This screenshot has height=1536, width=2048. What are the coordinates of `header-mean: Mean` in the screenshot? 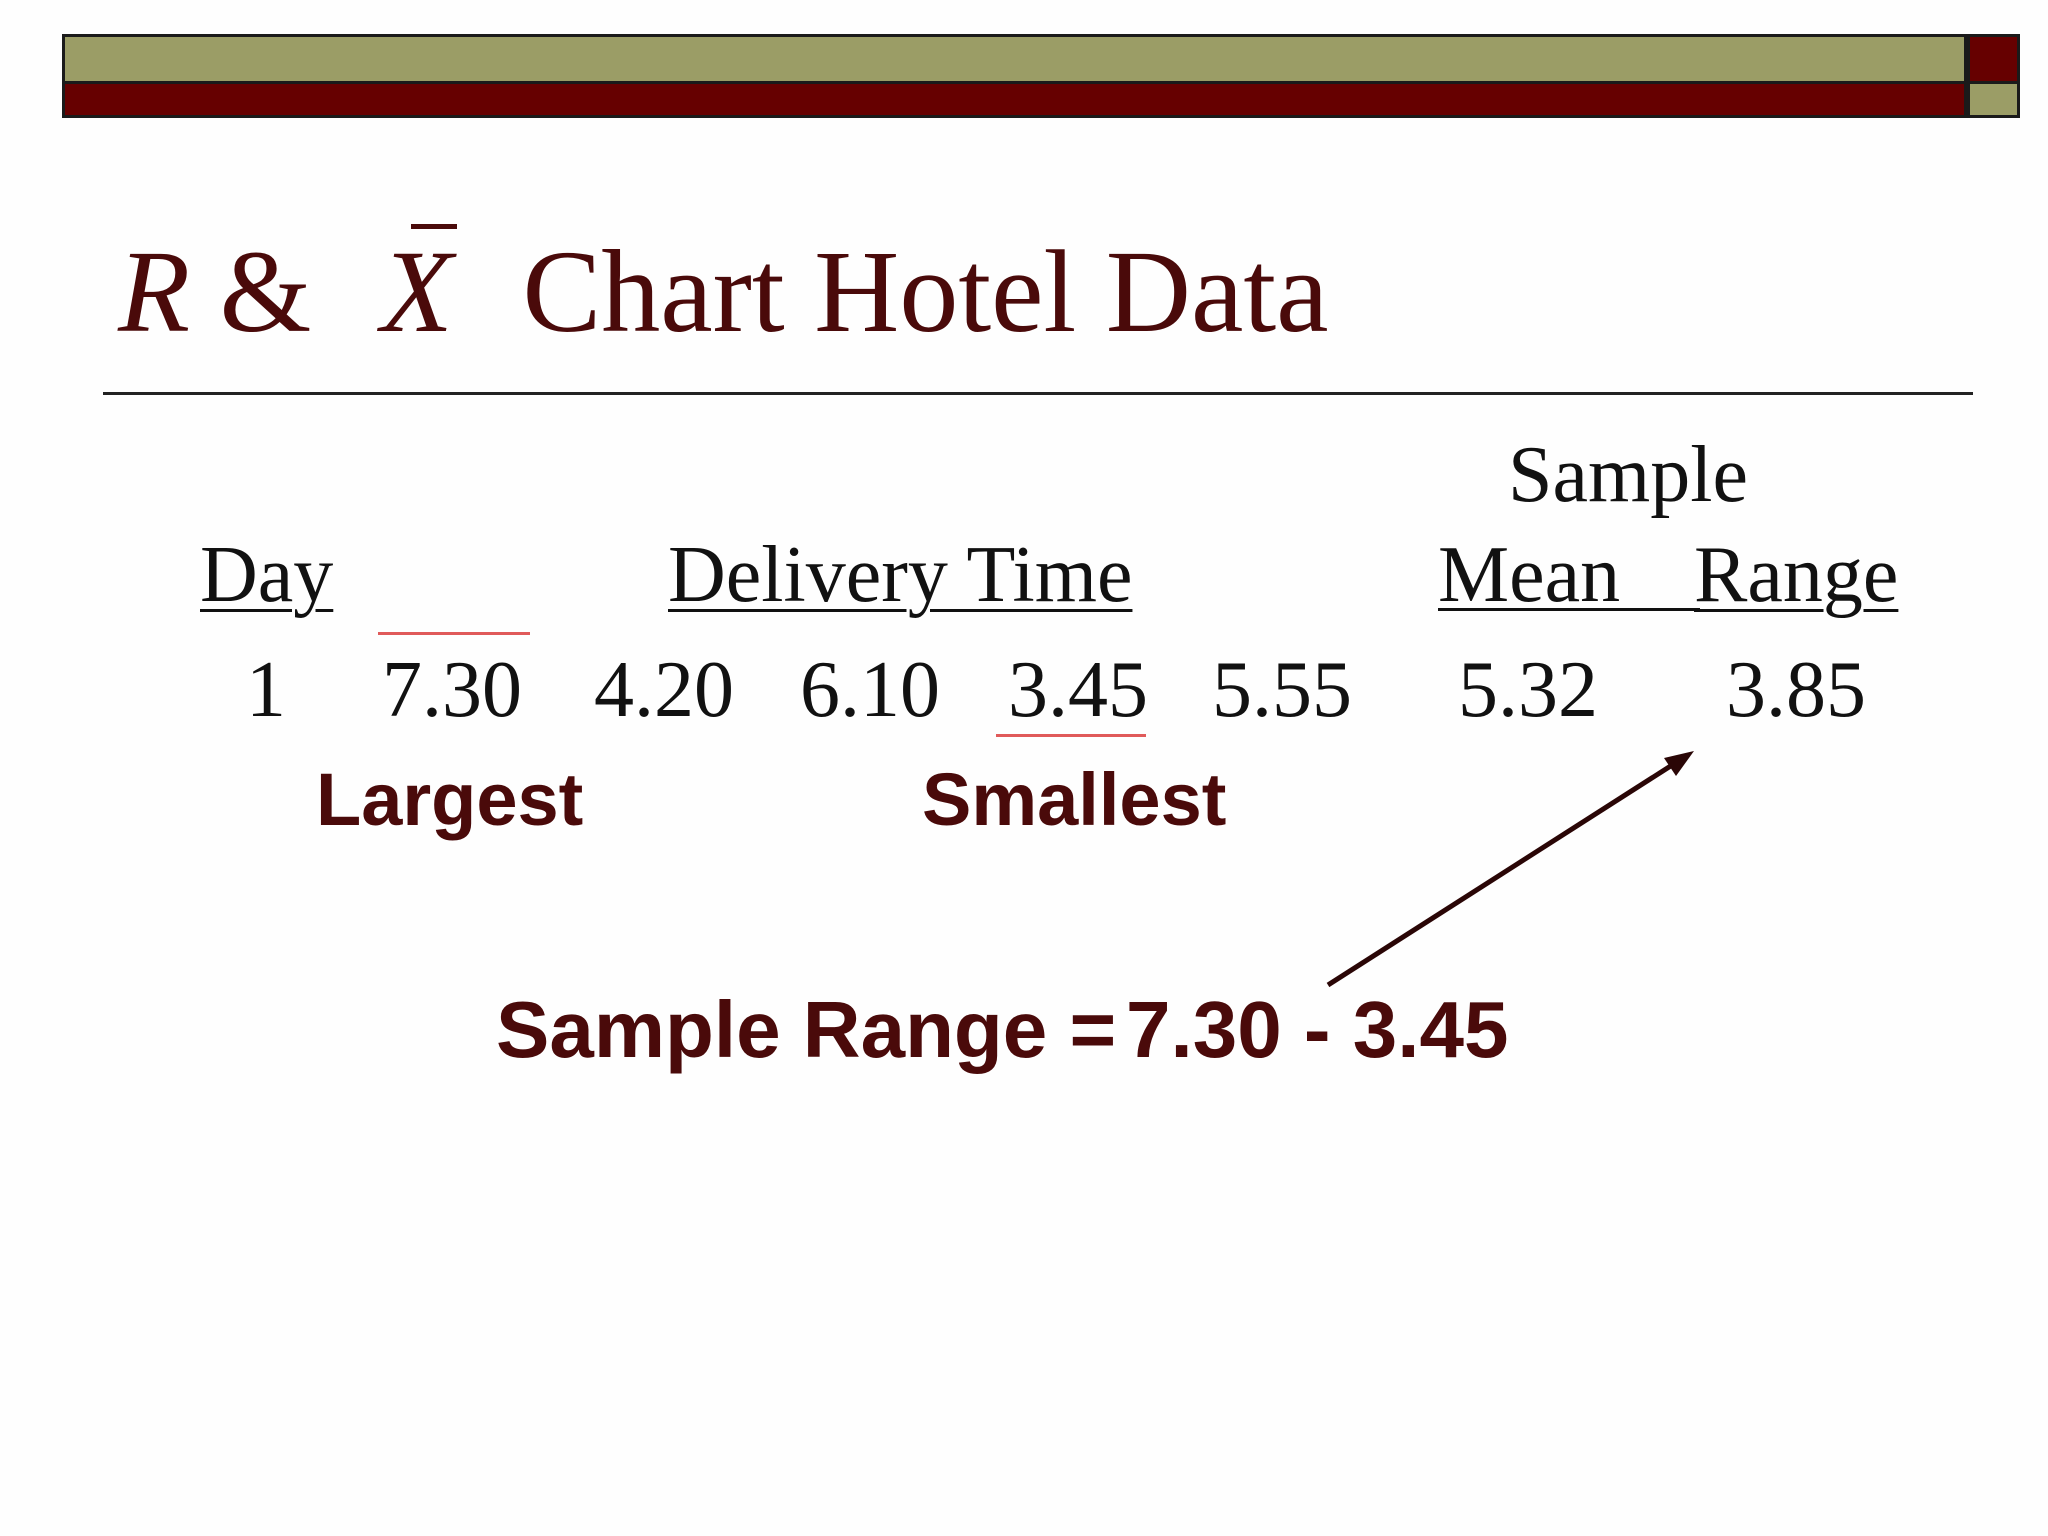 It's located at (1569, 574).